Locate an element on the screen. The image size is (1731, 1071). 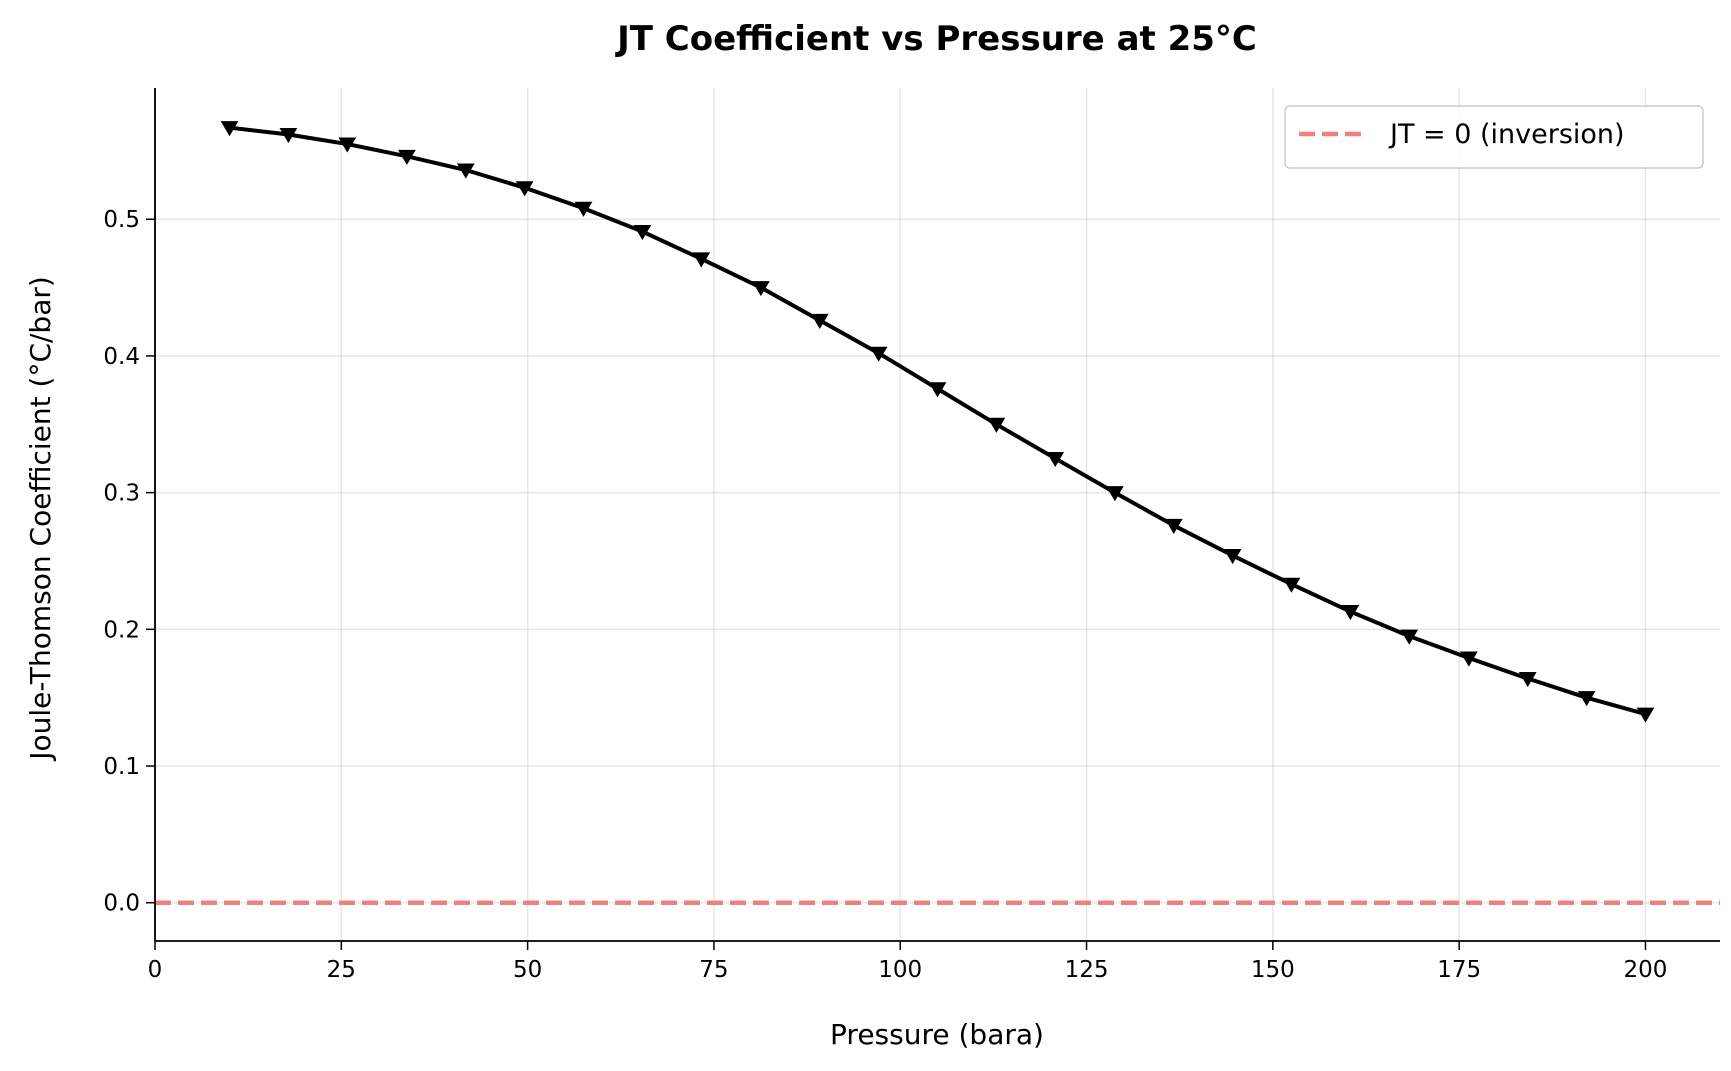
x-tick-label: 150 is located at coordinates (1273, 970).